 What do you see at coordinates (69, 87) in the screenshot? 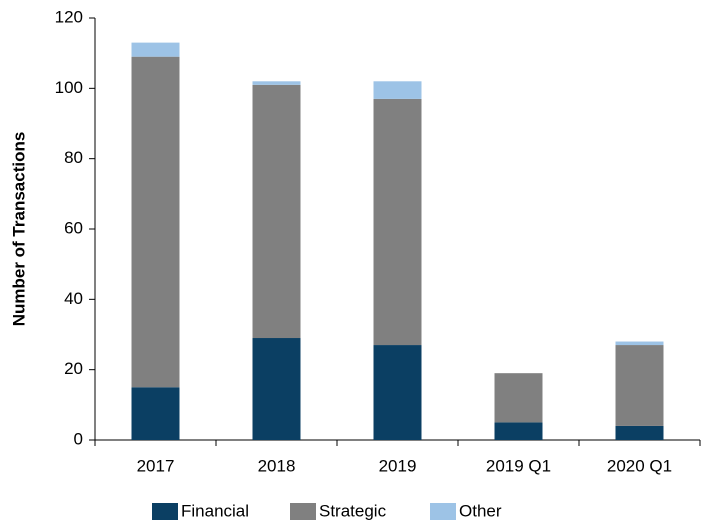
I see `y-tick-label: 100` at bounding box center [69, 87].